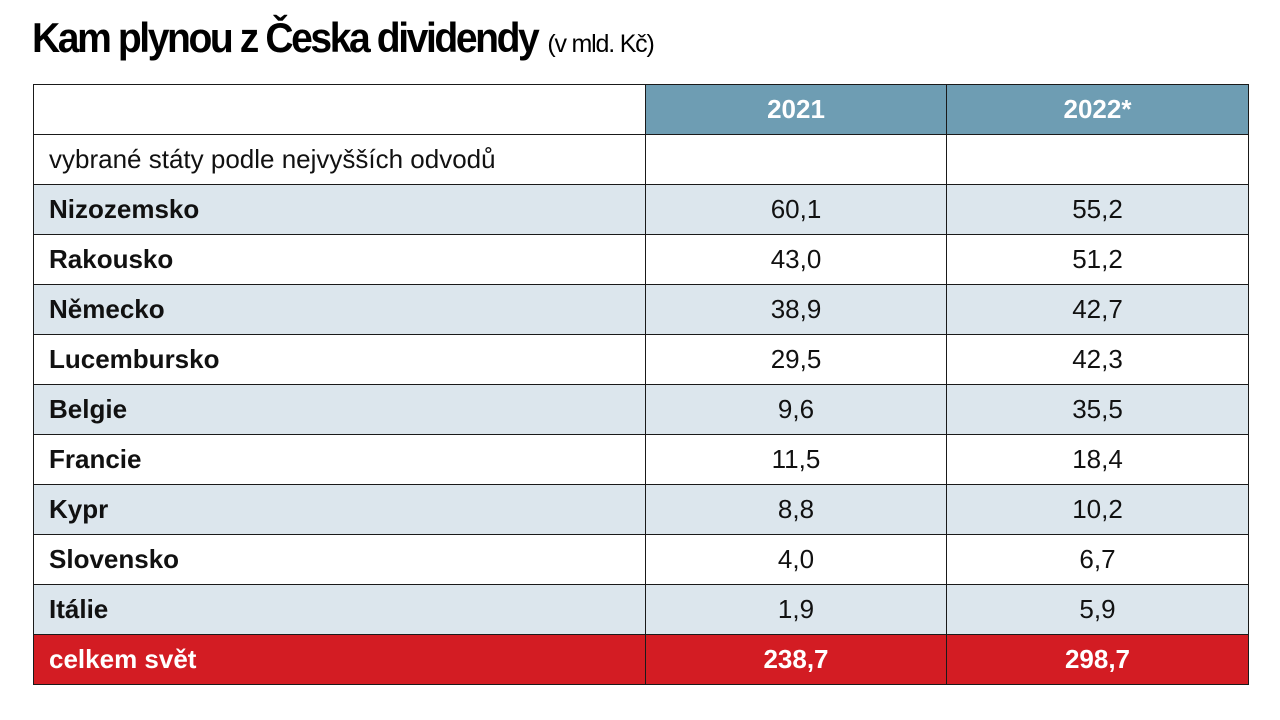 The image size is (1280, 720). I want to click on value-2021-cell: 9,6, so click(796, 409).